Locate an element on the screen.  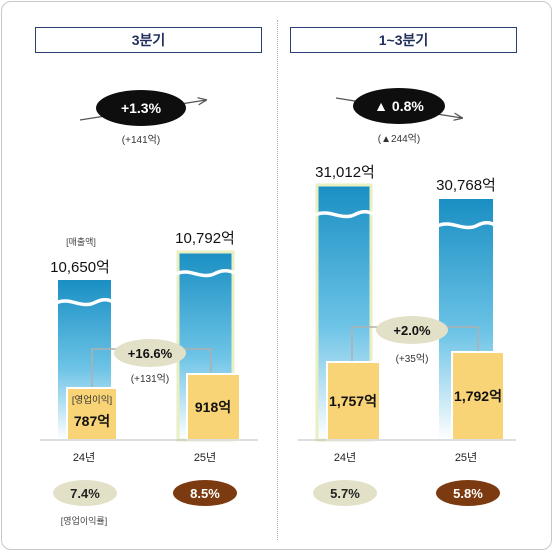
op-profit-label-q1-q3-24: 1,757억 is located at coordinates (353, 401).